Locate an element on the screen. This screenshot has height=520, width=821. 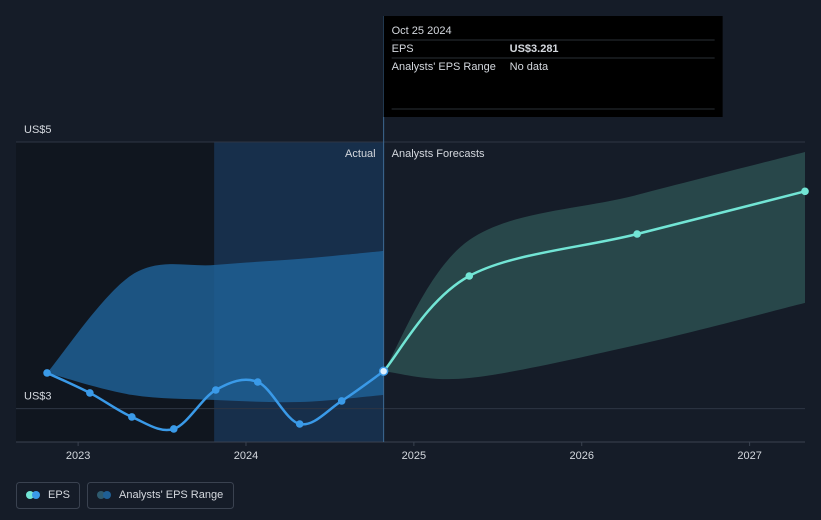
legend-label: Analysts' EPS Range is located at coordinates (171, 495).